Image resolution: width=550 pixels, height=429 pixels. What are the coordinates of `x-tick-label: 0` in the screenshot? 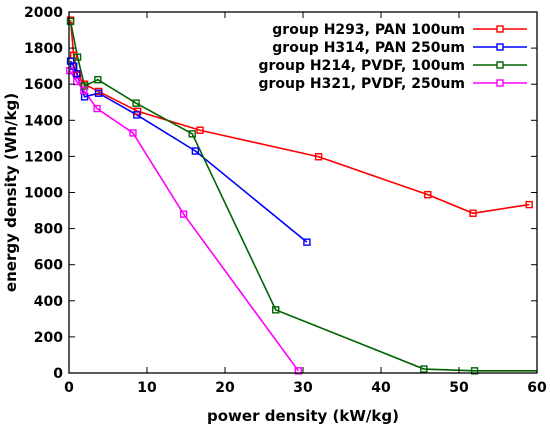 It's located at (69, 388).